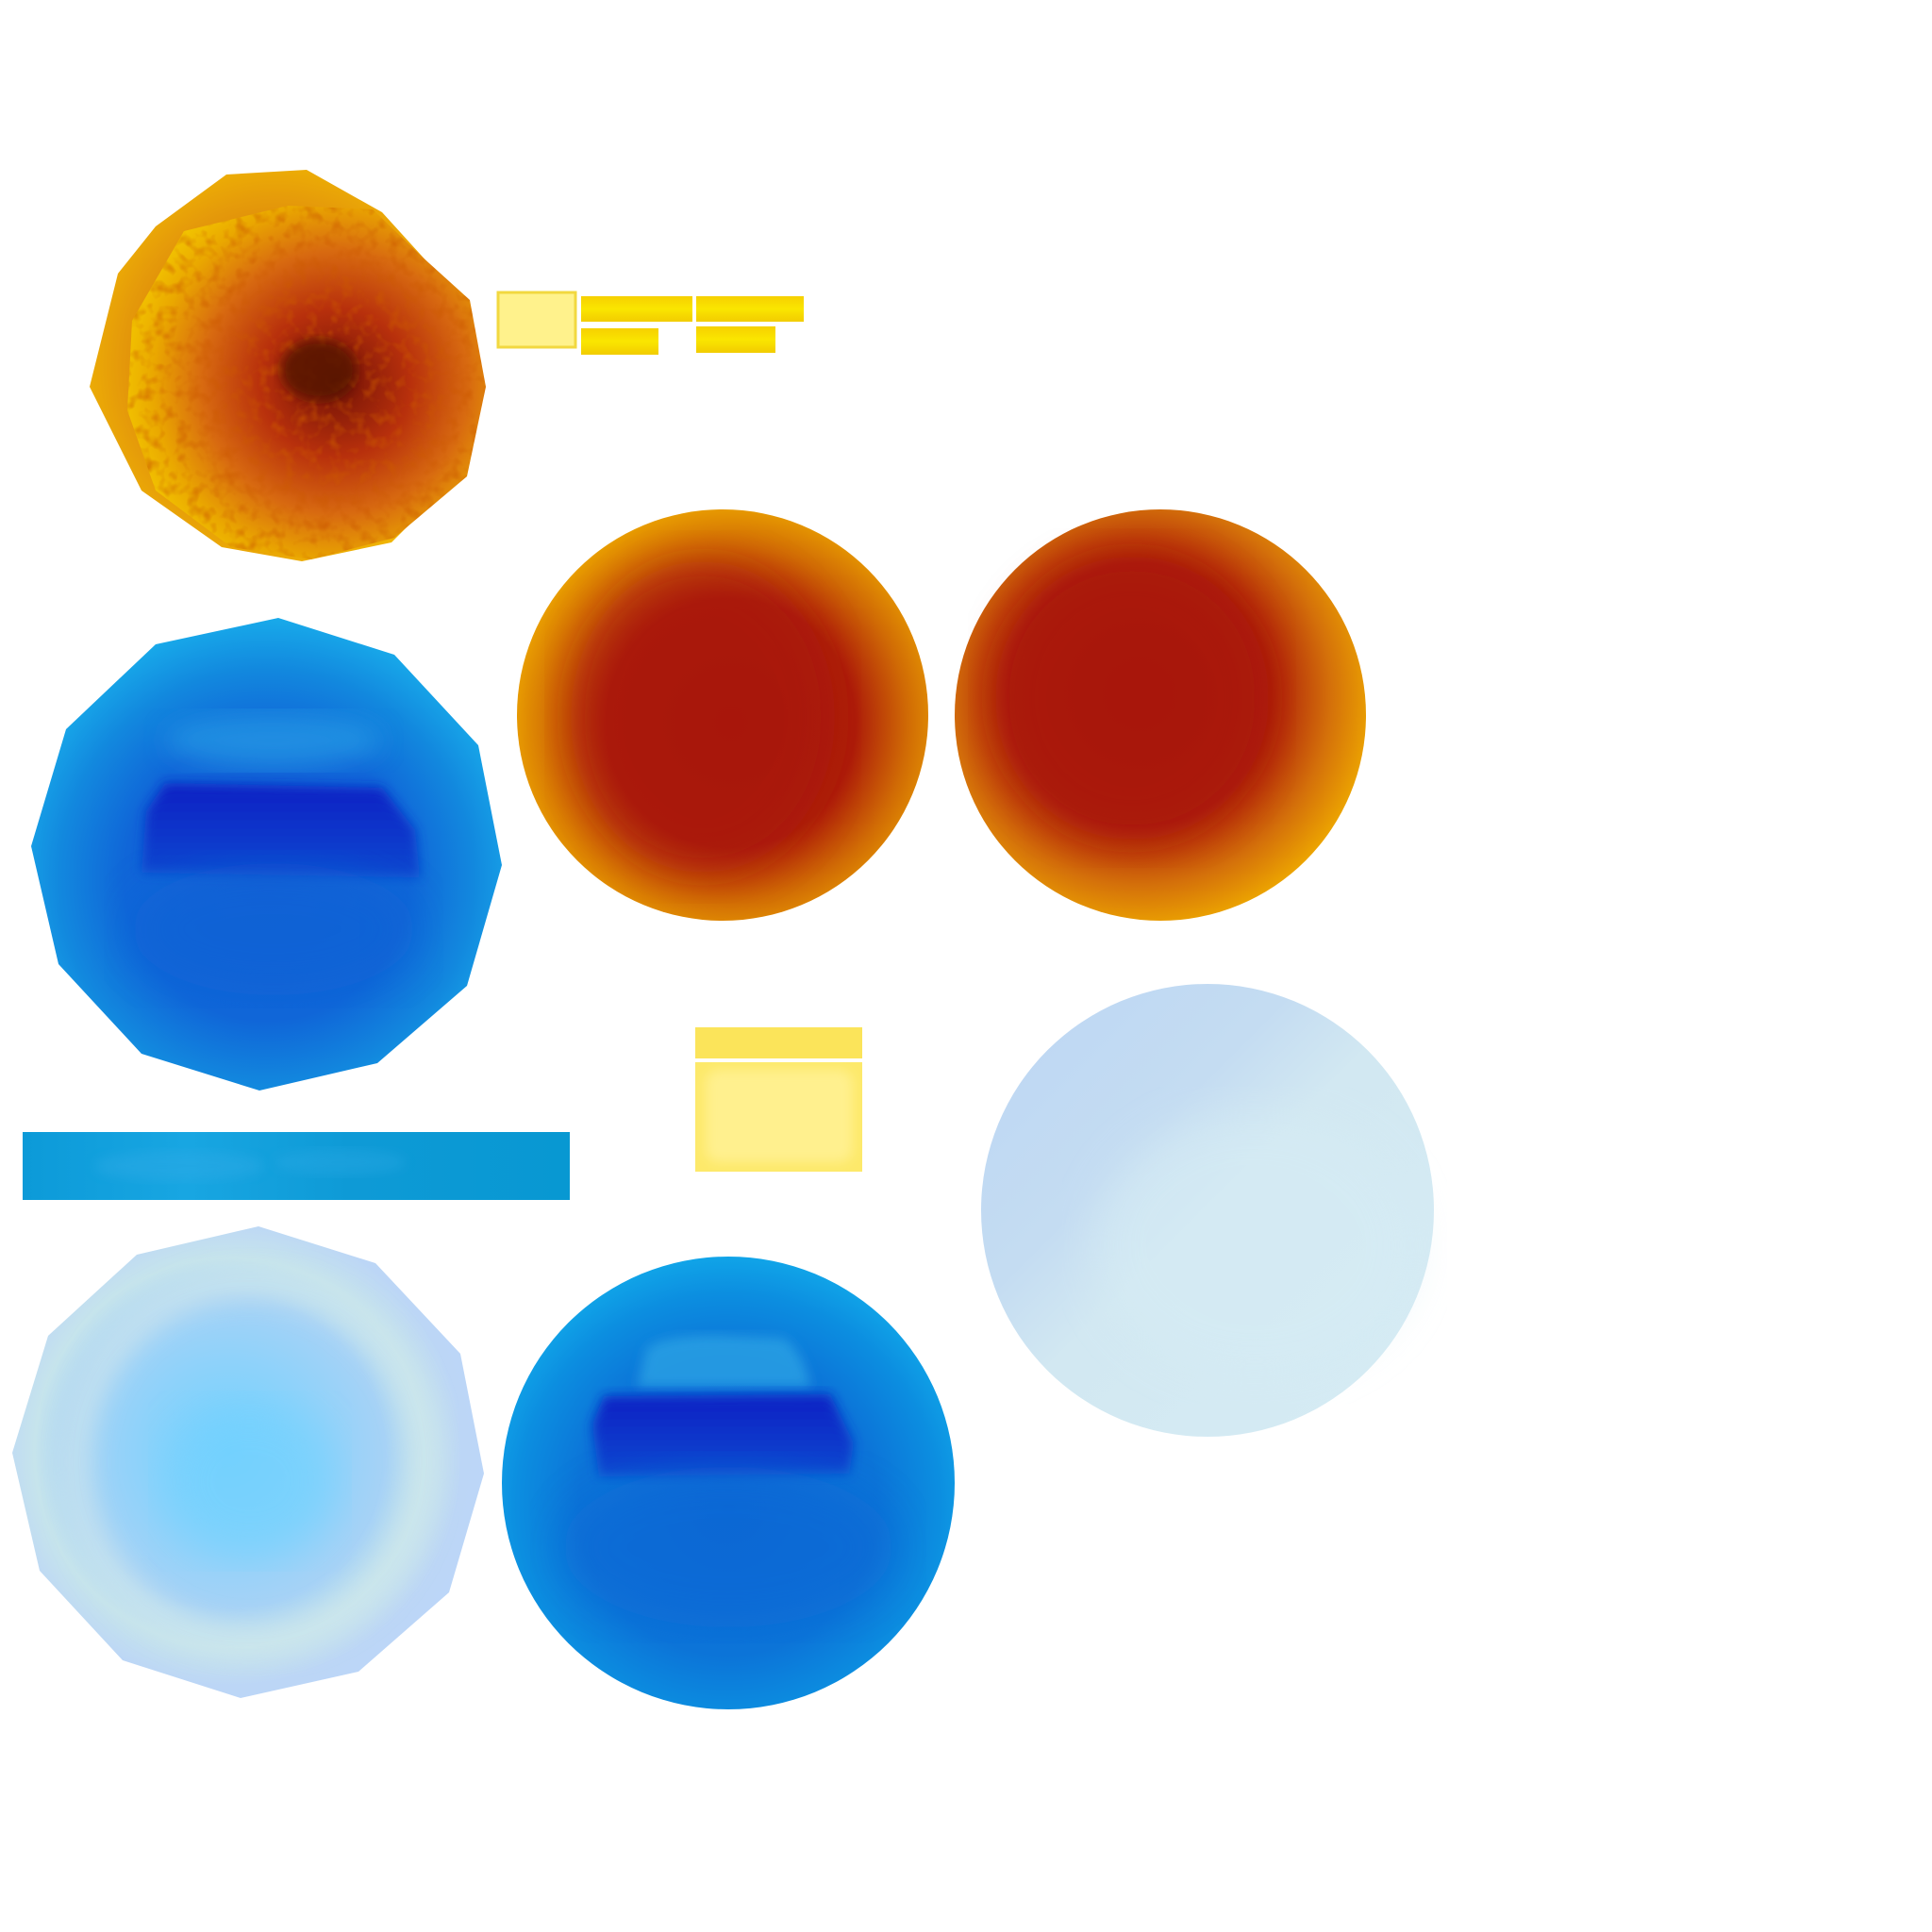 This screenshot has height=1932, width=1932. Describe the element at coordinates (248, 1462) in the screenshot. I see `ice-dodecagon` at that location.